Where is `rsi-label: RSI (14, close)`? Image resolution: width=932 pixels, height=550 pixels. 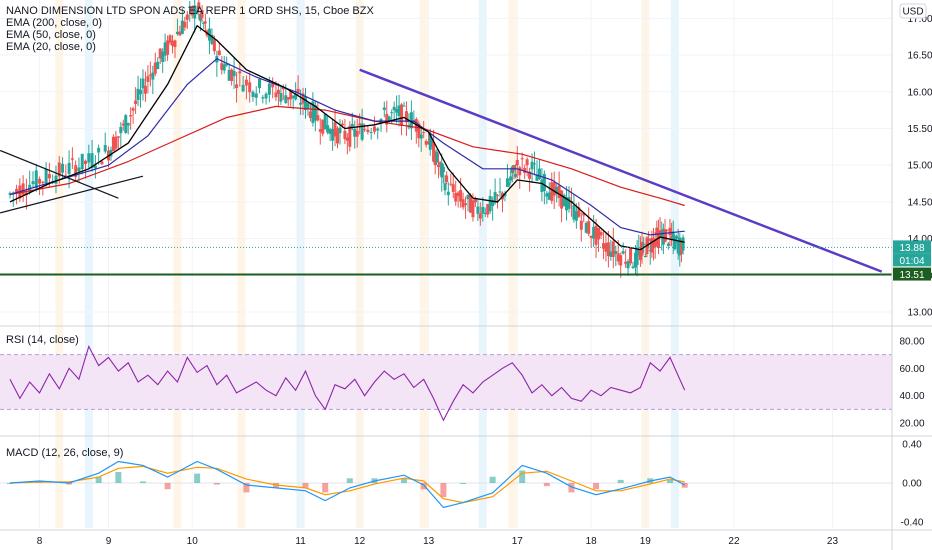
rsi-label: RSI (14, close) is located at coordinates (42, 340).